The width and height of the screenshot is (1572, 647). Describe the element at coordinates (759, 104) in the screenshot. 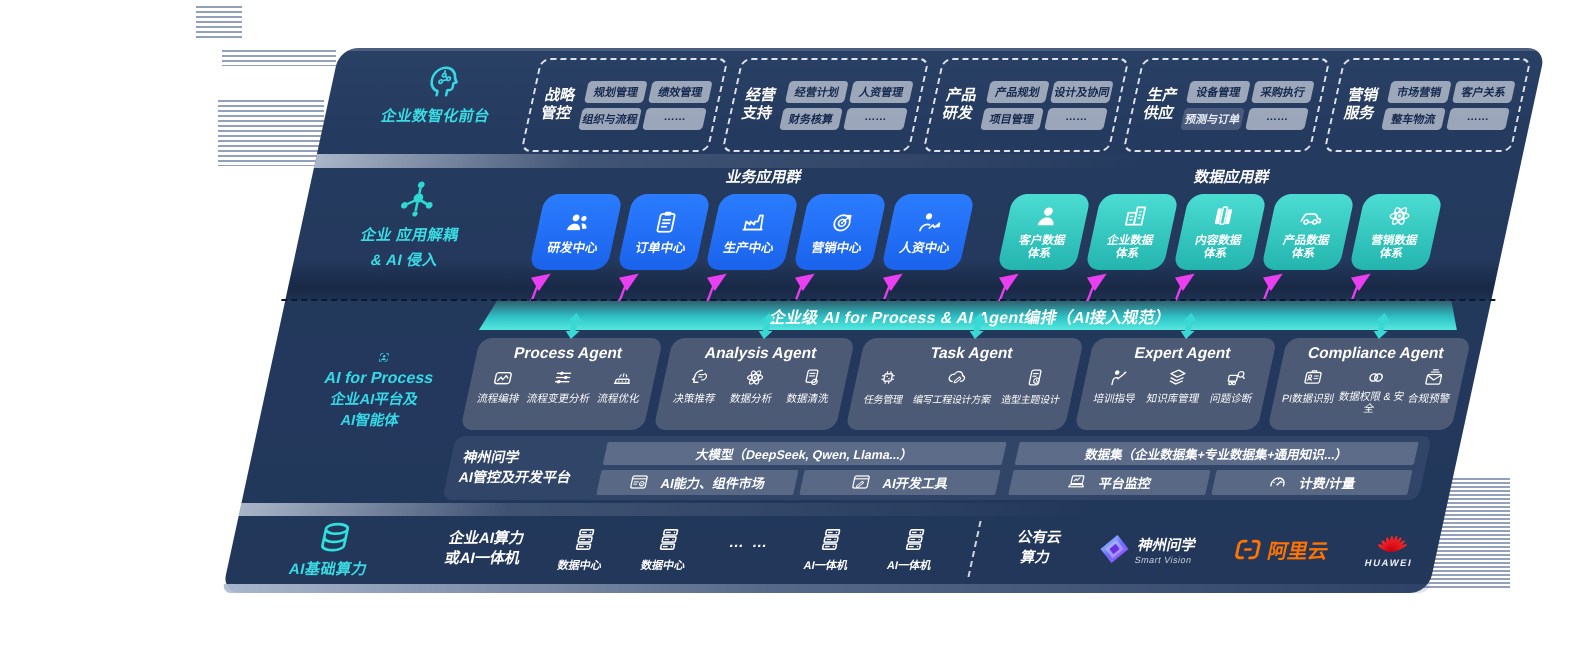

I see `group-title: 经营 支持` at that location.